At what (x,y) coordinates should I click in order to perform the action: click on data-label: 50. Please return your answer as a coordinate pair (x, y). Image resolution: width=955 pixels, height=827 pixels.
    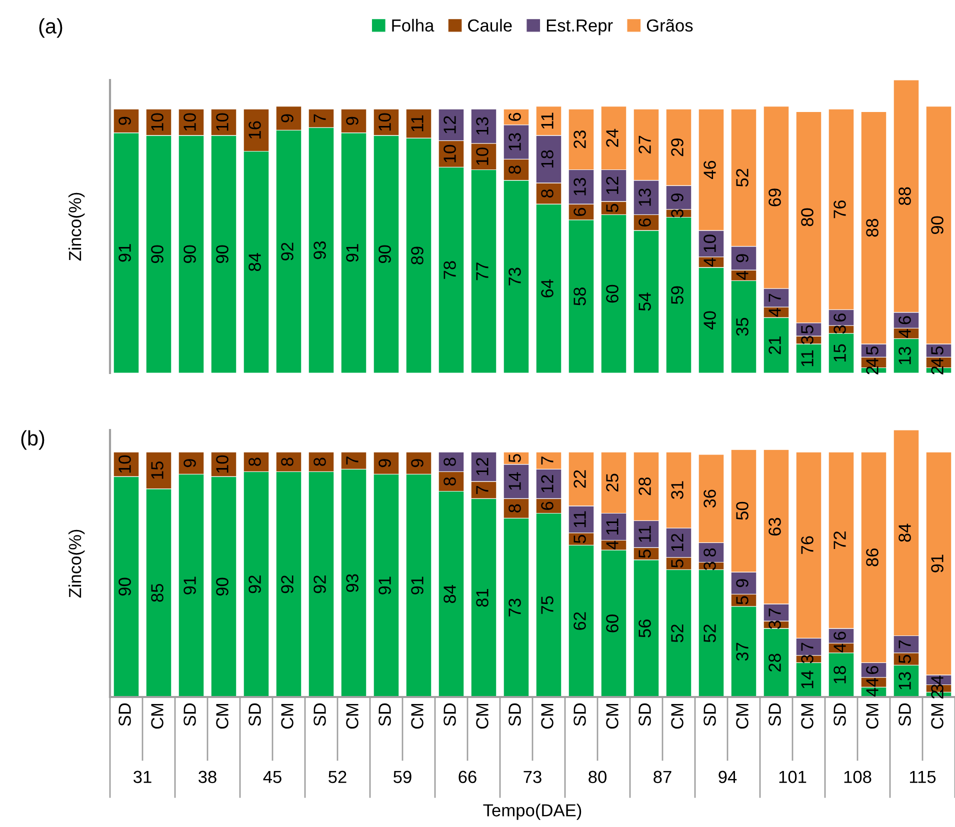
    Looking at the image, I should click on (742, 511).